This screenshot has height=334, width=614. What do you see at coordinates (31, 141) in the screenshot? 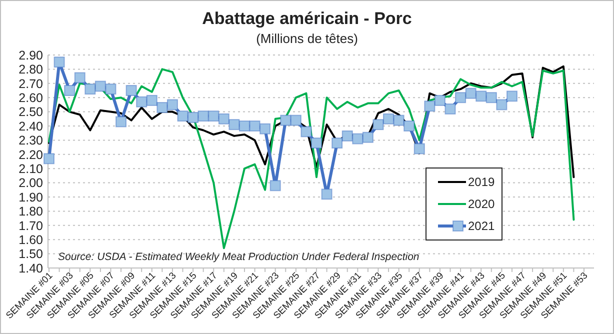
I see `y-tick-label: 2.30` at bounding box center [31, 141].